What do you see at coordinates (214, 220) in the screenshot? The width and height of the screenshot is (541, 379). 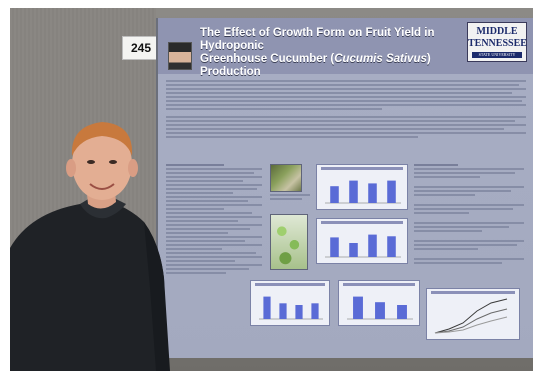 I see `methods-text` at bounding box center [214, 220].